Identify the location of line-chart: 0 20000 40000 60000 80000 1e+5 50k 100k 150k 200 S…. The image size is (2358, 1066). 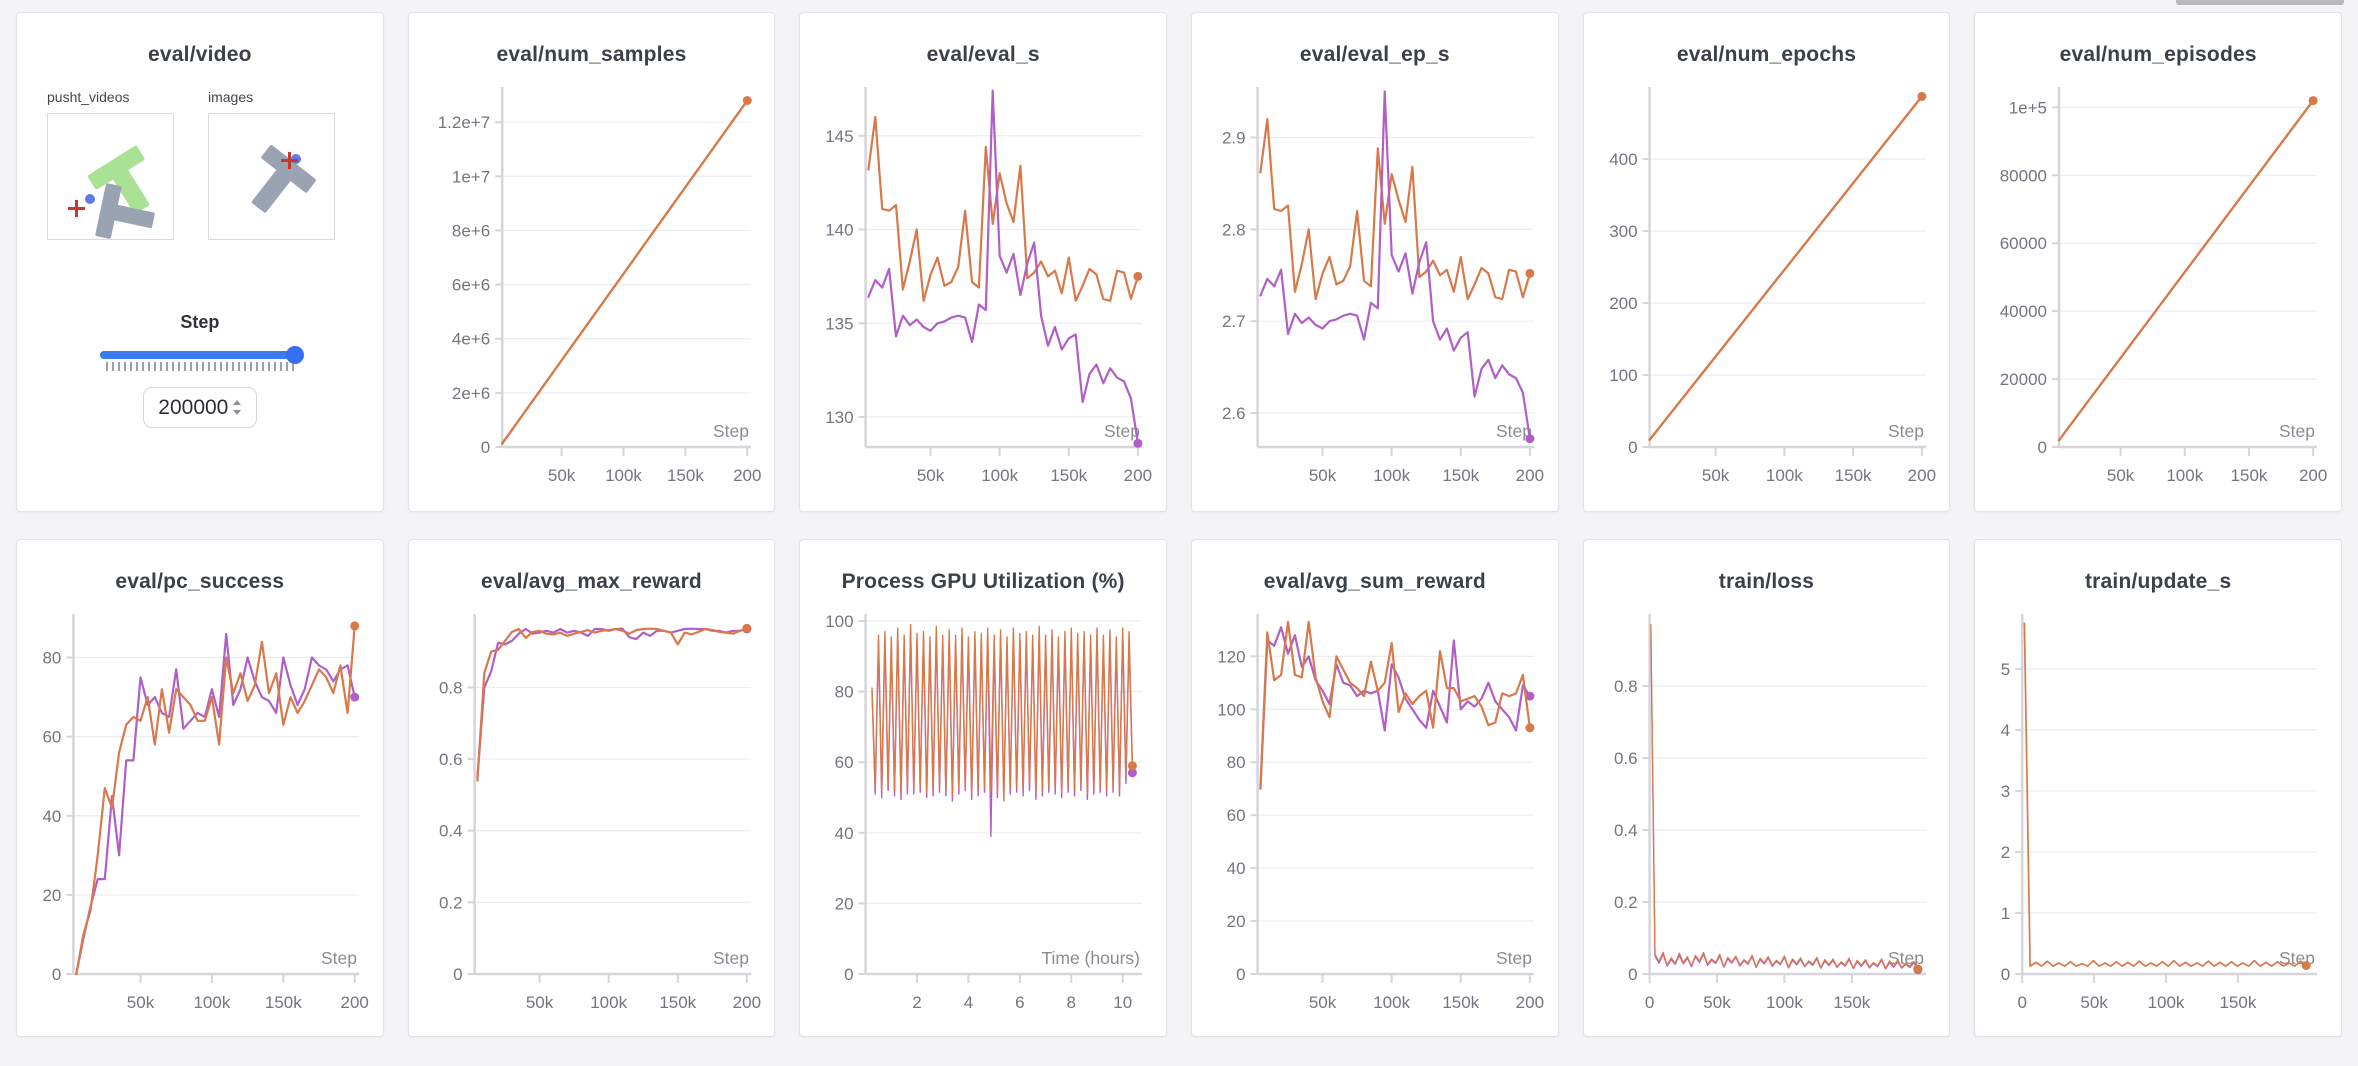
(2158, 286).